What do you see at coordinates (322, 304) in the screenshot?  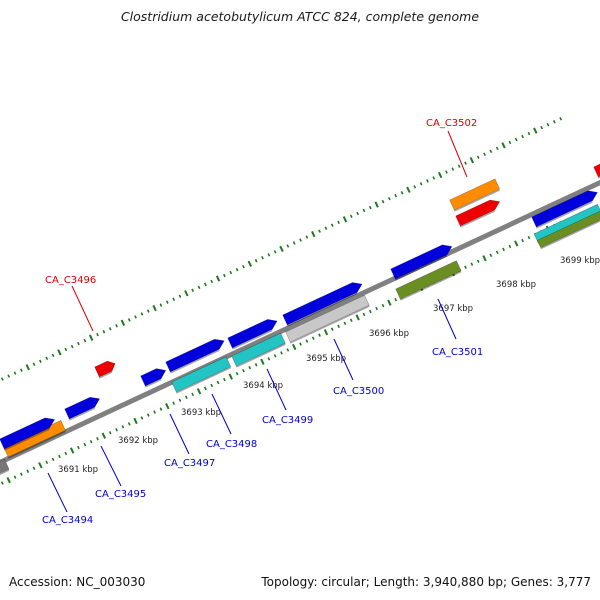 I see `gene-ca-c3500` at bounding box center [322, 304].